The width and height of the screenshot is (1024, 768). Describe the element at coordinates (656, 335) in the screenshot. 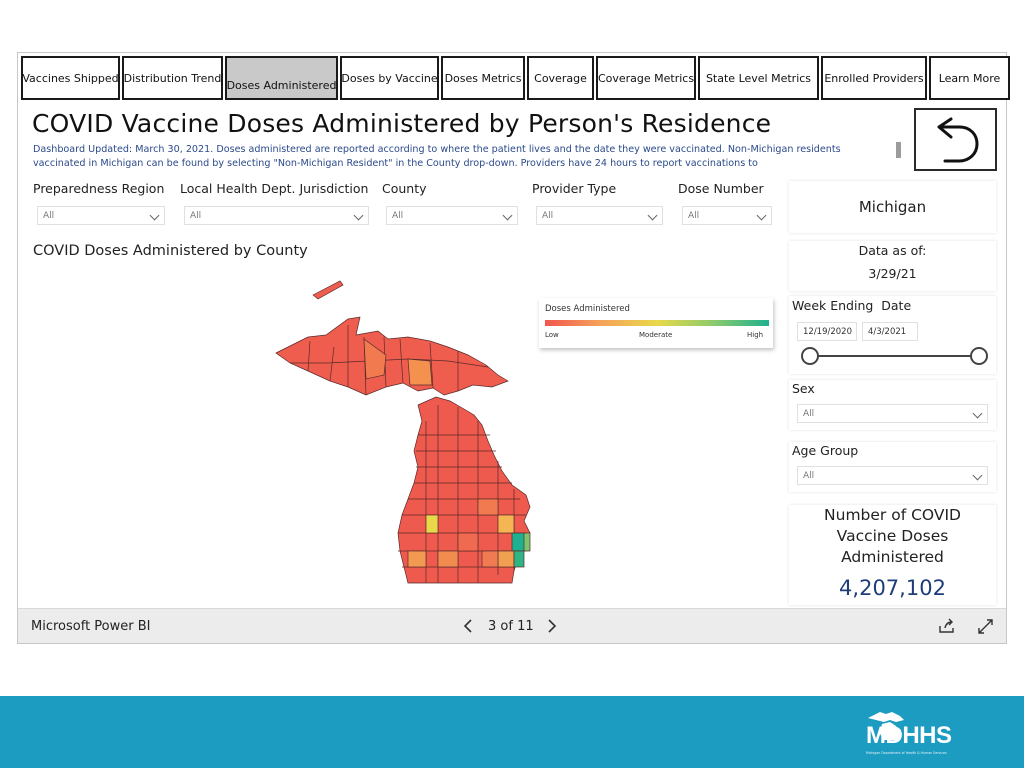

I see `legend-moderate: Moderate` at that location.